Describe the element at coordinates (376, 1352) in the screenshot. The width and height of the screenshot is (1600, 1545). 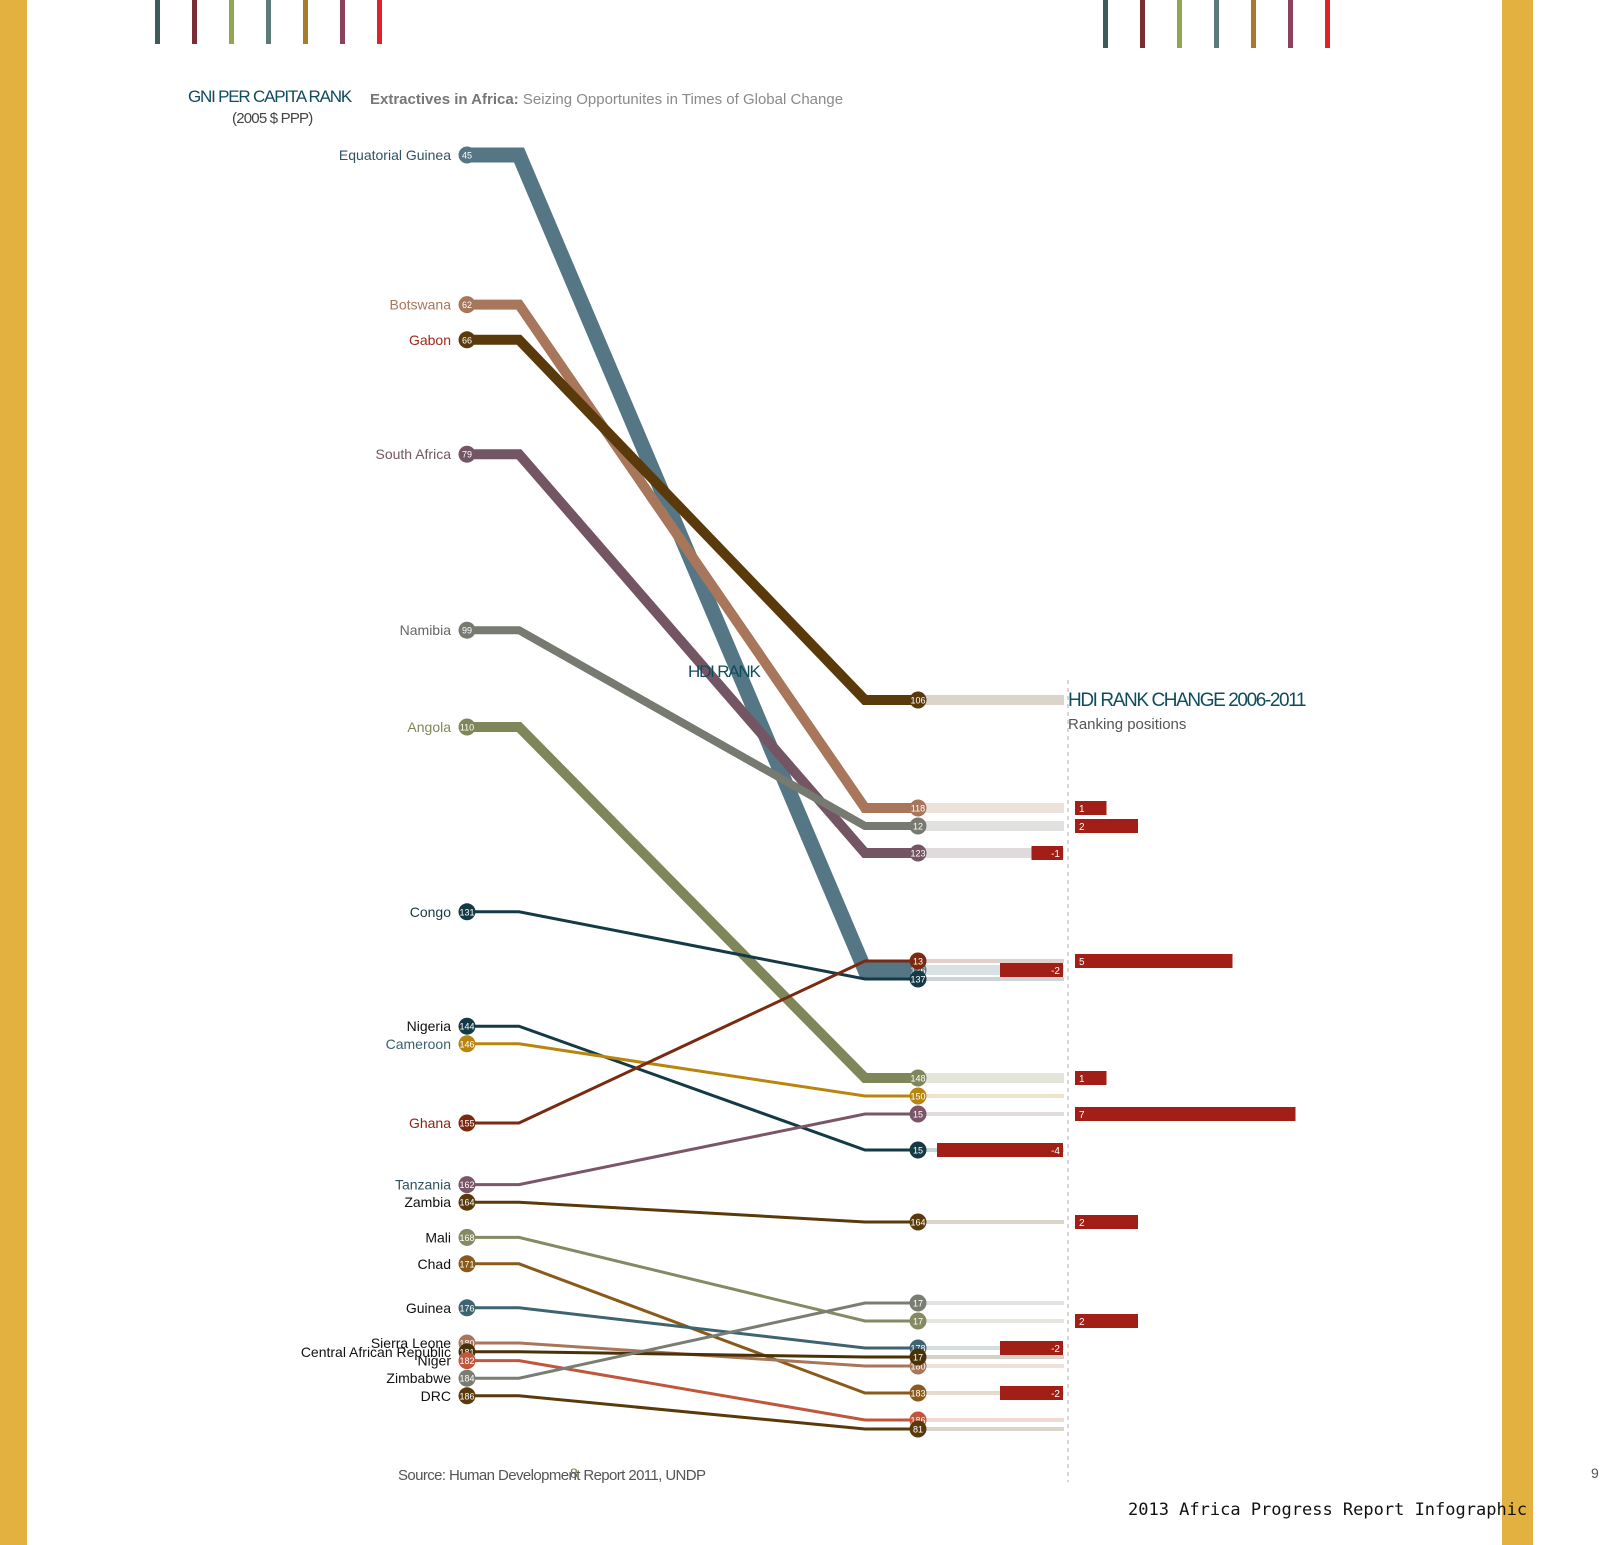
I see `country-label-central-african-republic: Central African Republic` at that location.